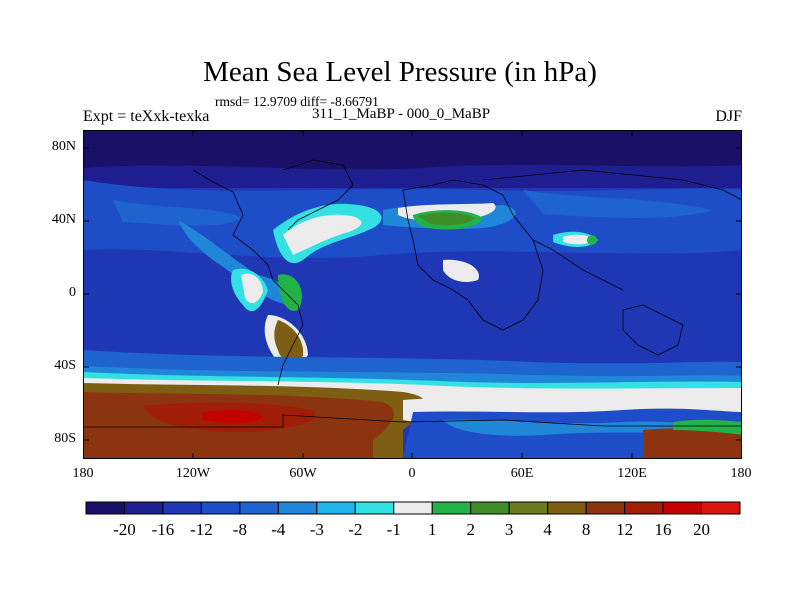  I want to click on lon-label: 60E, so click(522, 473).